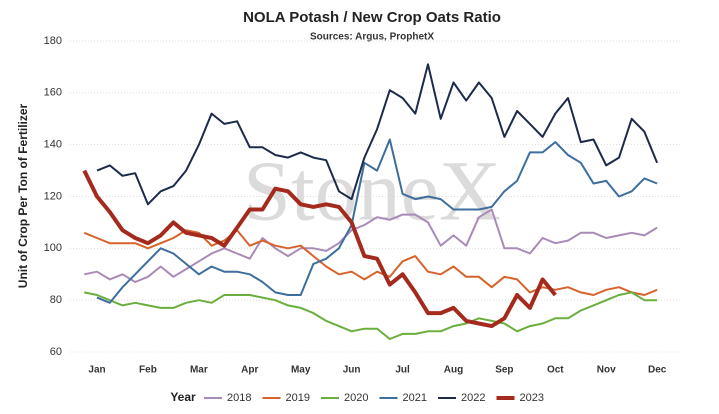  I want to click on x-tick-label: Dec, so click(657, 370).